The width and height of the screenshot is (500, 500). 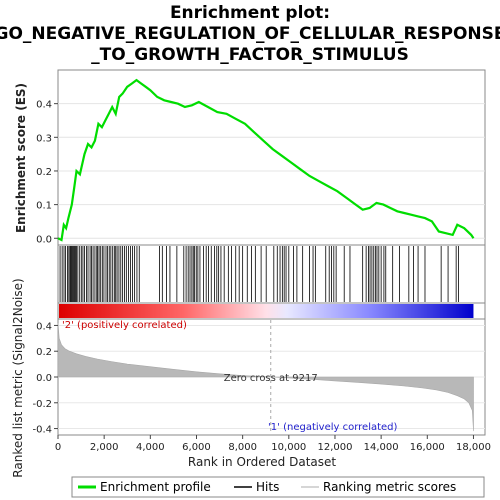 What do you see at coordinates (18, 377) in the screenshot?
I see `ranked-y-axis-label: Ranked list metric (Signal2Noise)` at bounding box center [18, 377].